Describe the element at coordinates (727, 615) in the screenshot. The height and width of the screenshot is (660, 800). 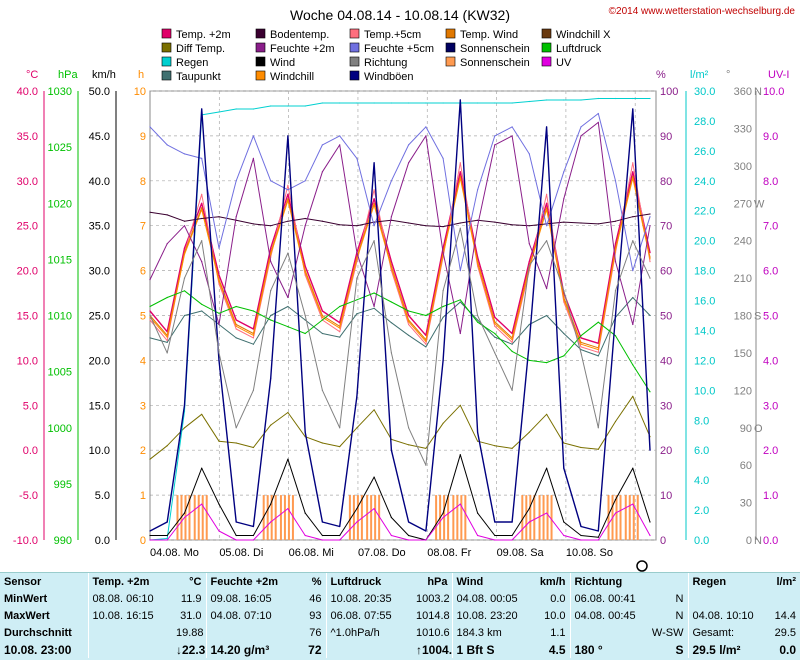
I see `stats-cell: 04.08. 10:10` at that location.